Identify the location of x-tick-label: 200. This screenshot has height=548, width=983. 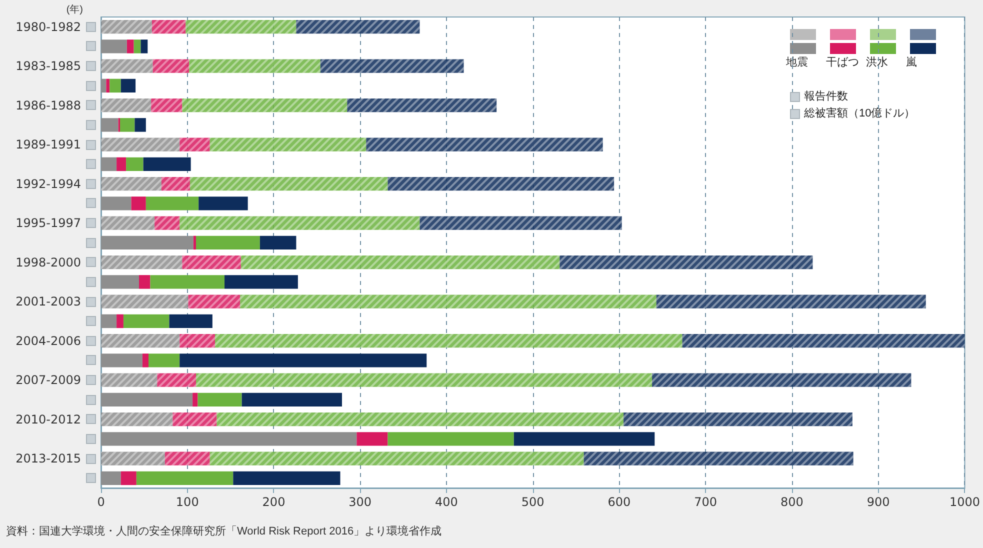
(274, 502).